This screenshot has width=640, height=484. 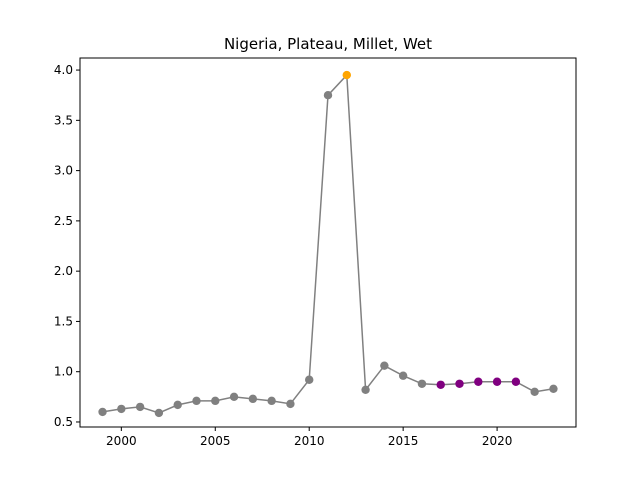 What do you see at coordinates (121, 441) in the screenshot?
I see `x-tick-label: 2000` at bounding box center [121, 441].